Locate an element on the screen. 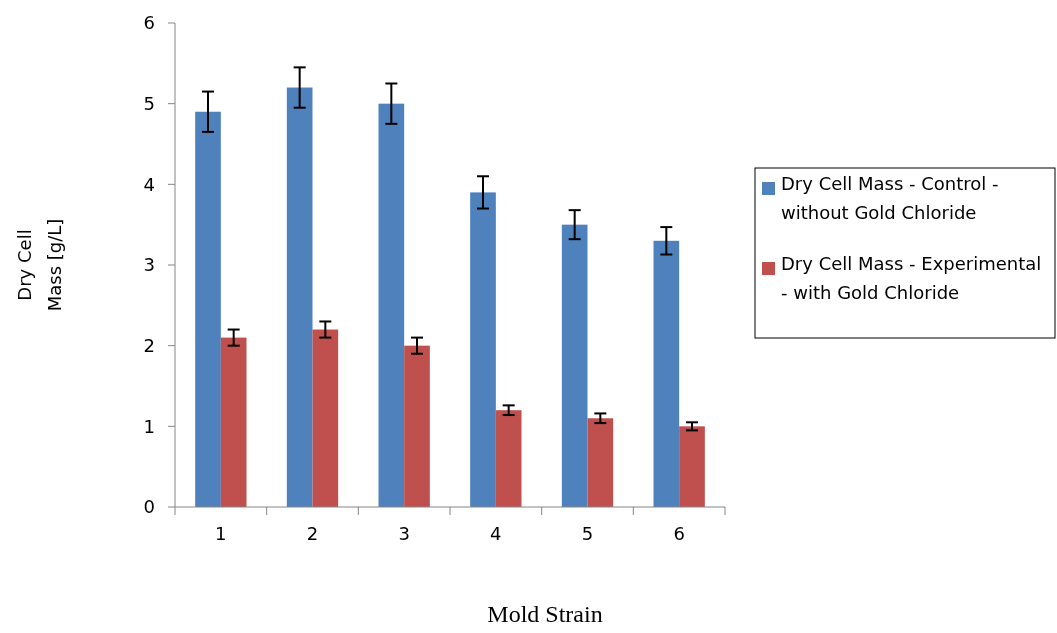 The width and height of the screenshot is (1057, 633). y-axis-title: Dry Cell Mass [g/L] is located at coordinates (39, 265).